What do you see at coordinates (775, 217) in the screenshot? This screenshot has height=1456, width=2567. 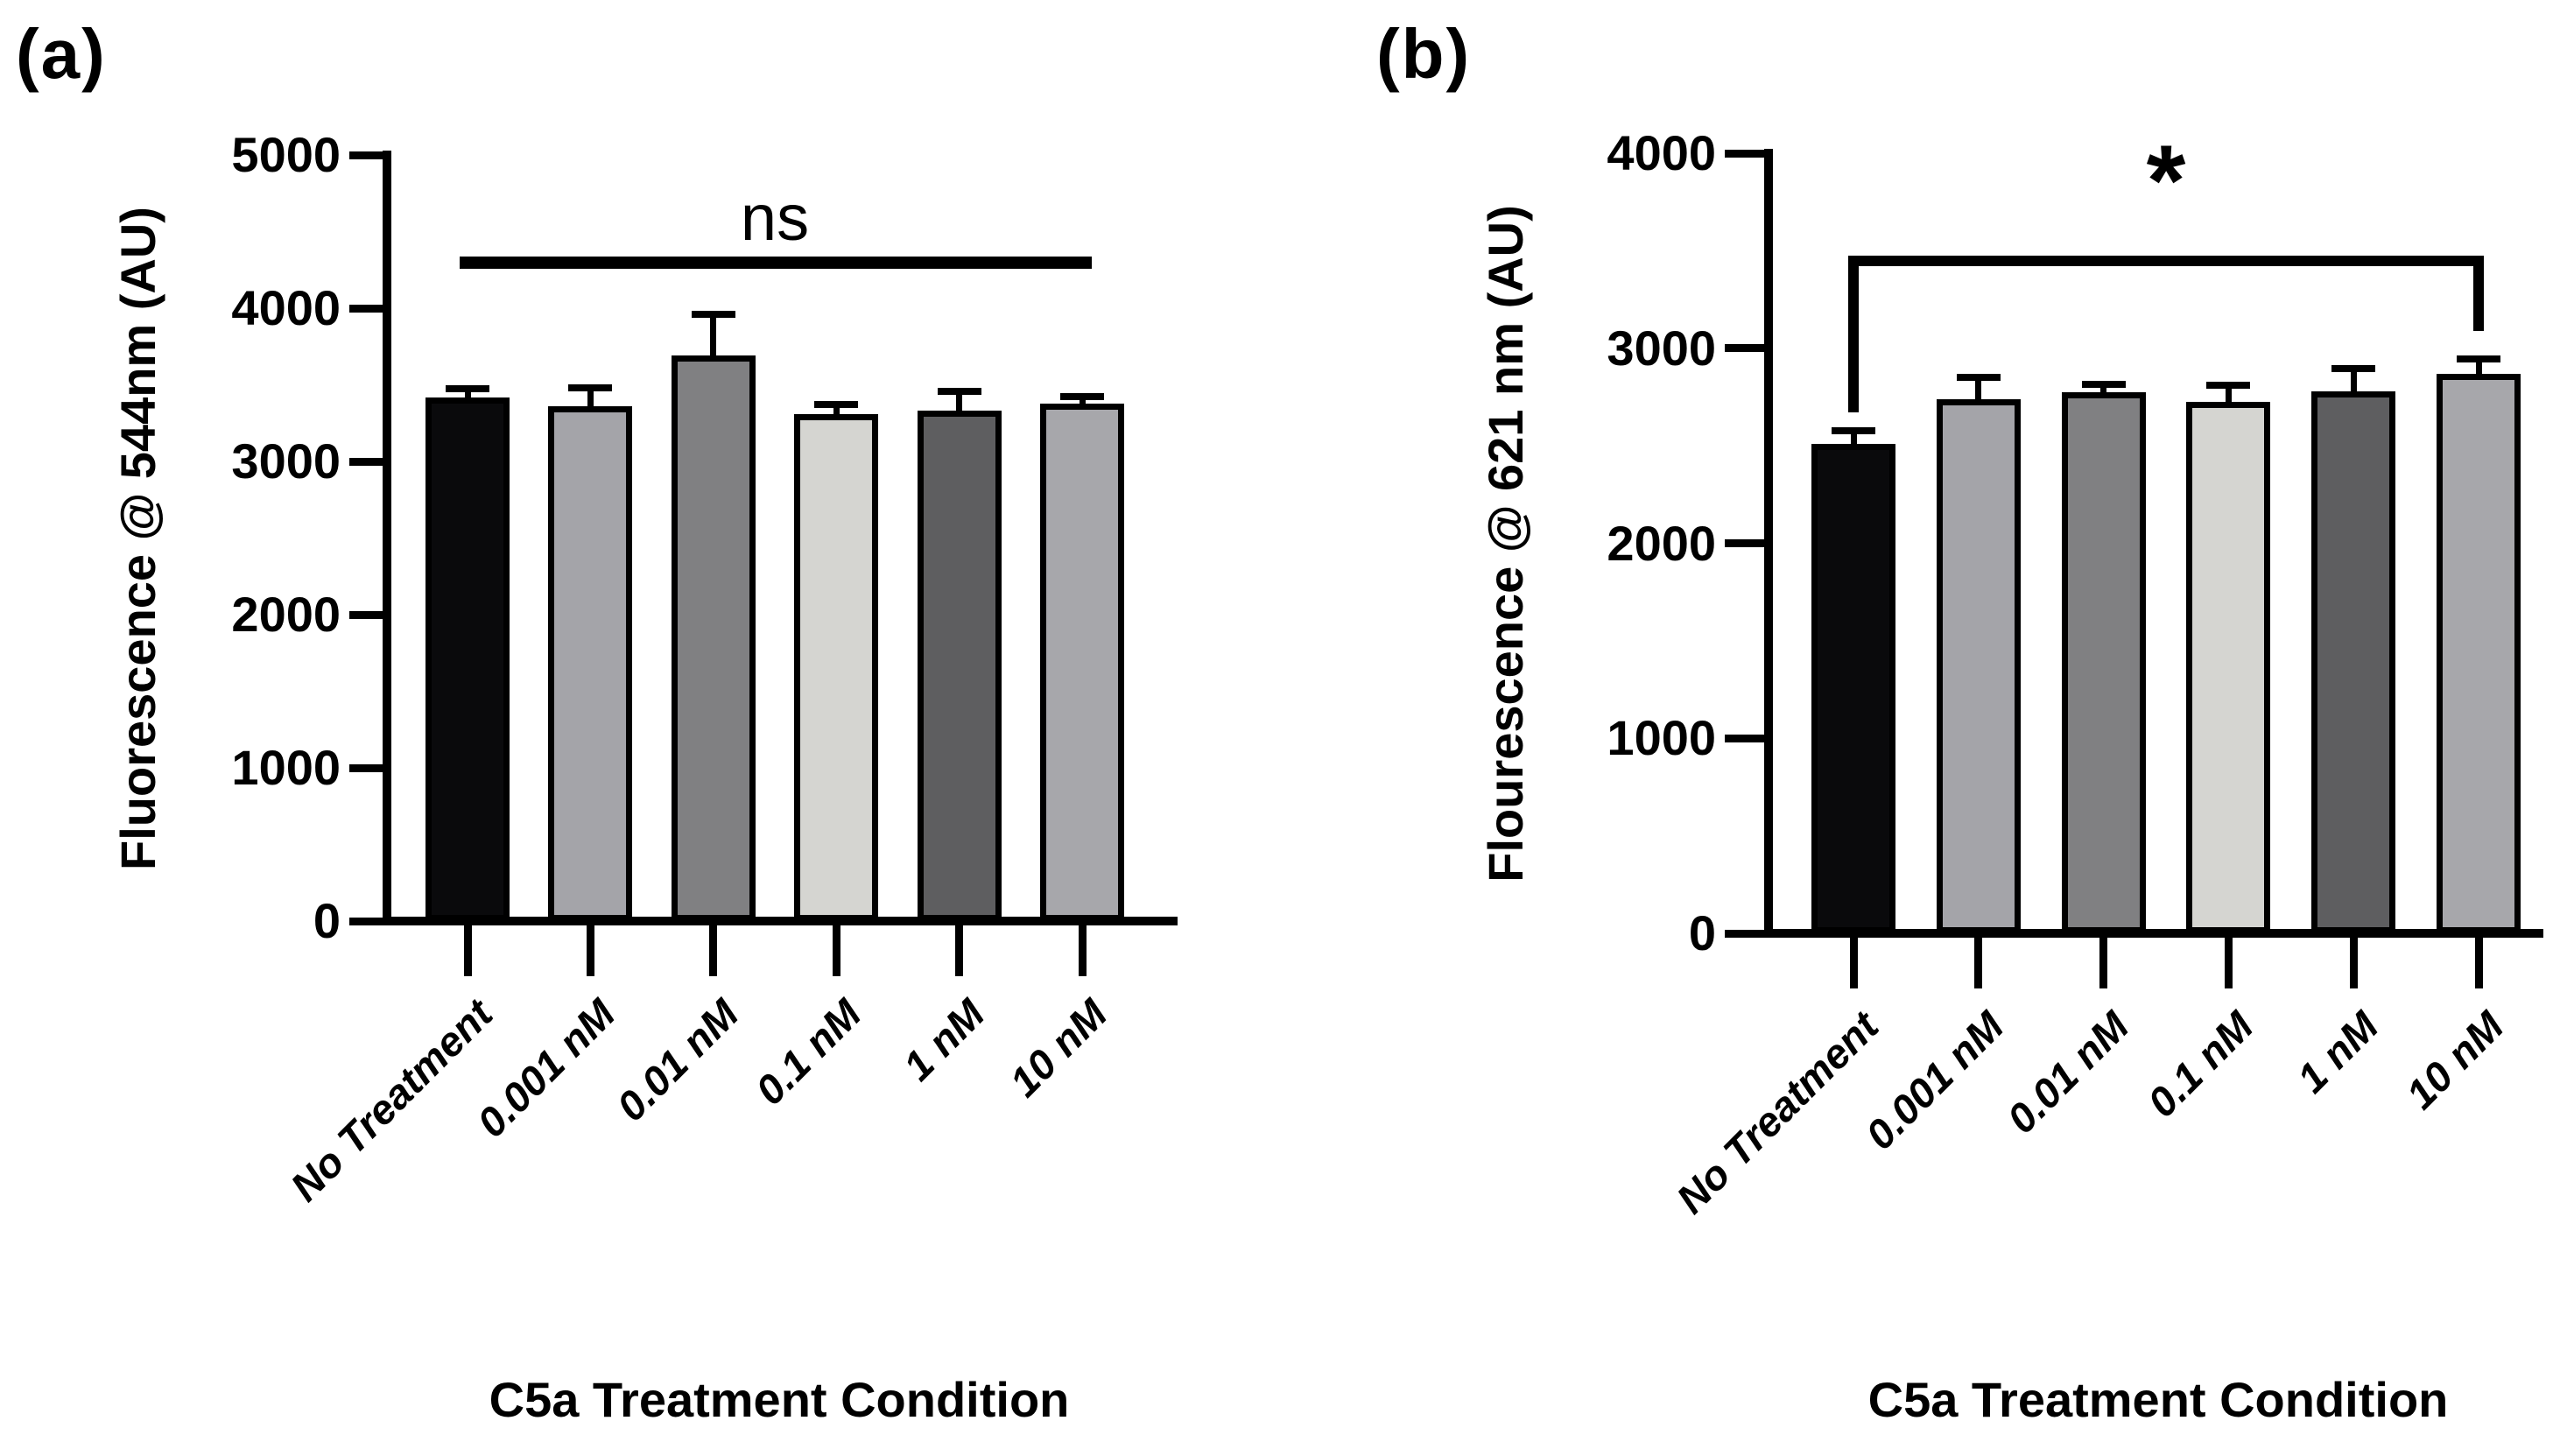 I see `panel-a-significance-label: ns` at bounding box center [775, 217].